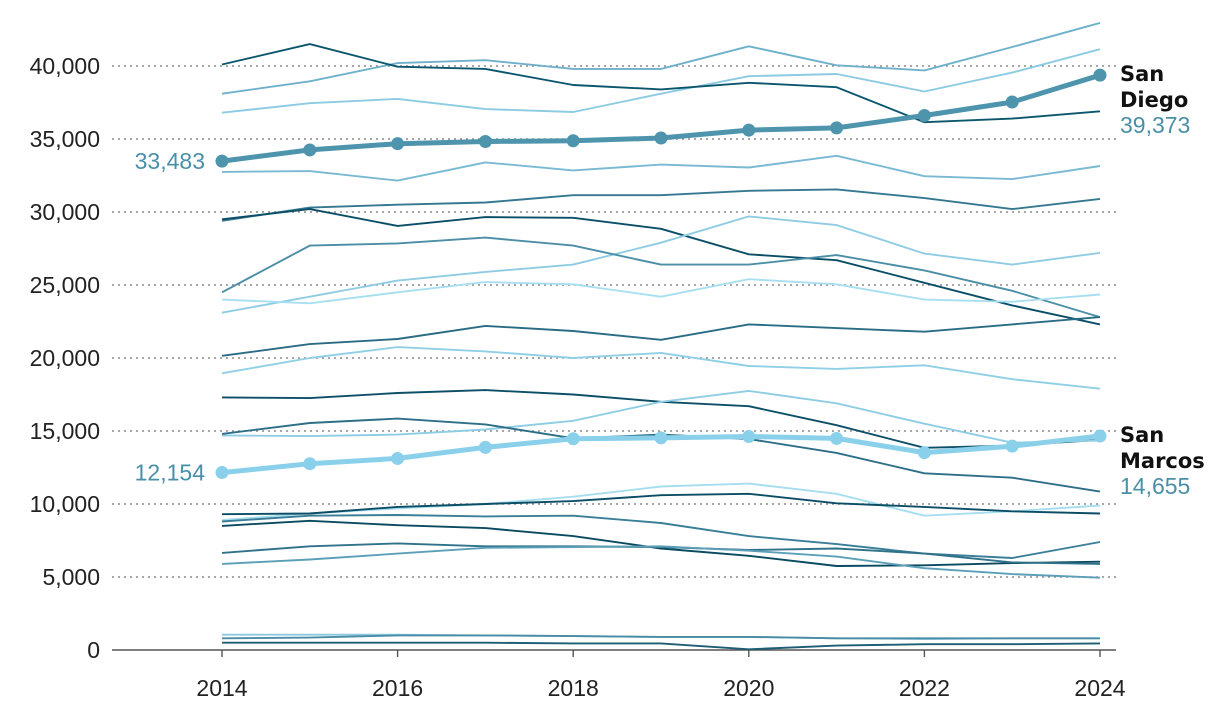 This screenshot has height=714, width=1220. I want to click on y-tick-label: 5,000, so click(71, 577).